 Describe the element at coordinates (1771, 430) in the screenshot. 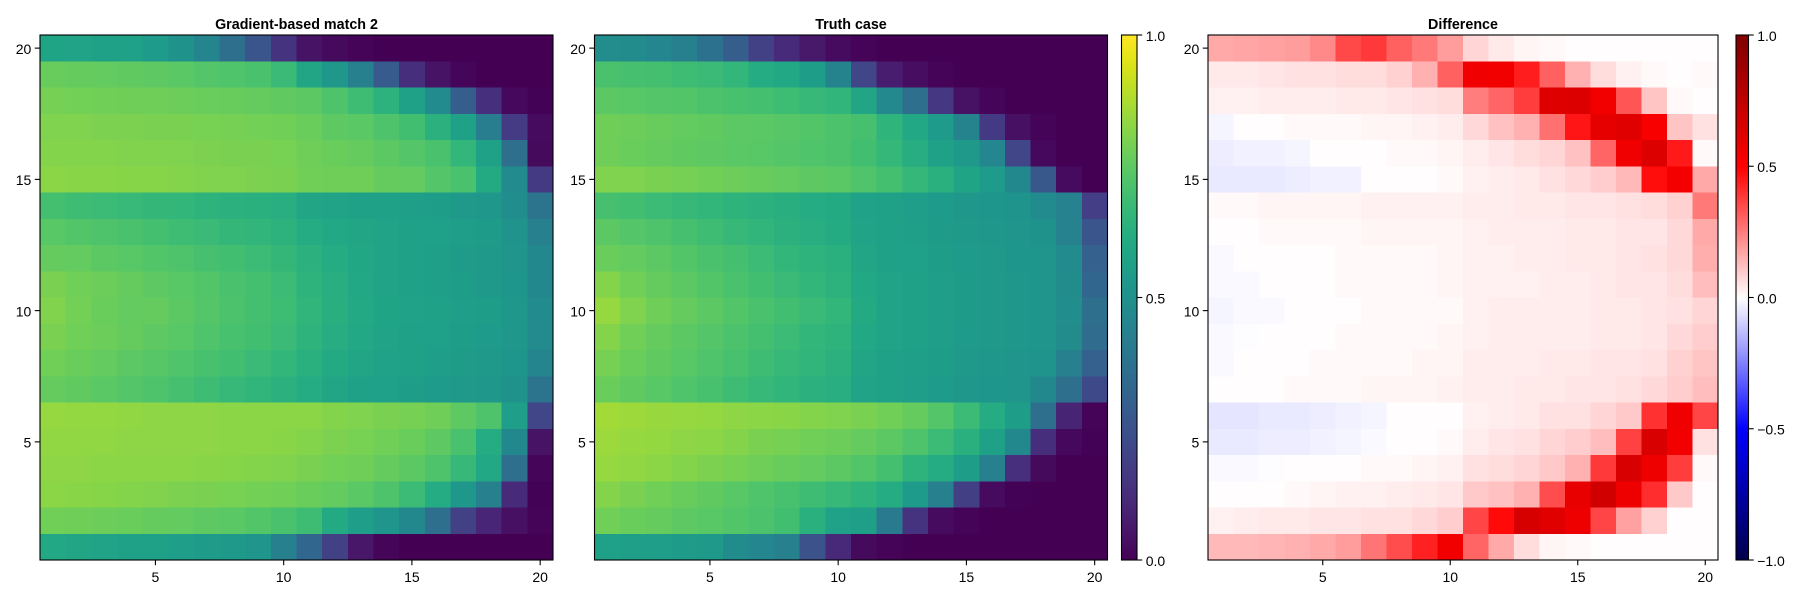

I see `svg-text: −0.5` at that location.